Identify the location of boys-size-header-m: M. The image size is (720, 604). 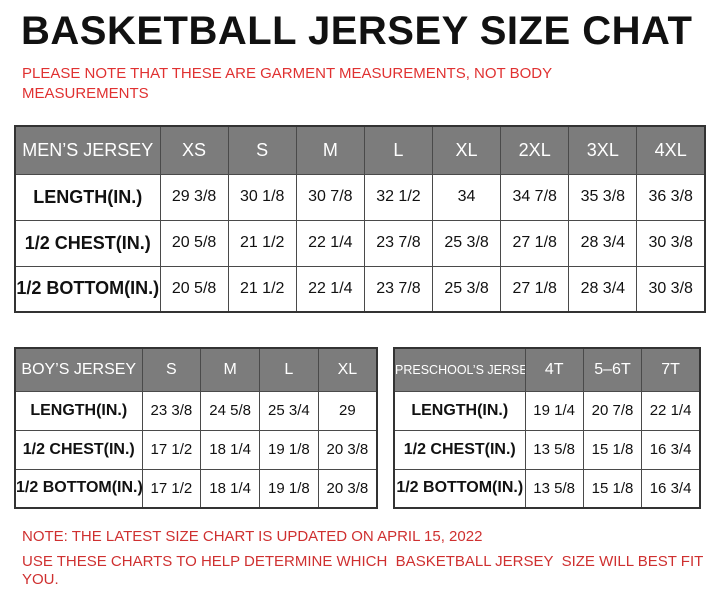
(230, 369).